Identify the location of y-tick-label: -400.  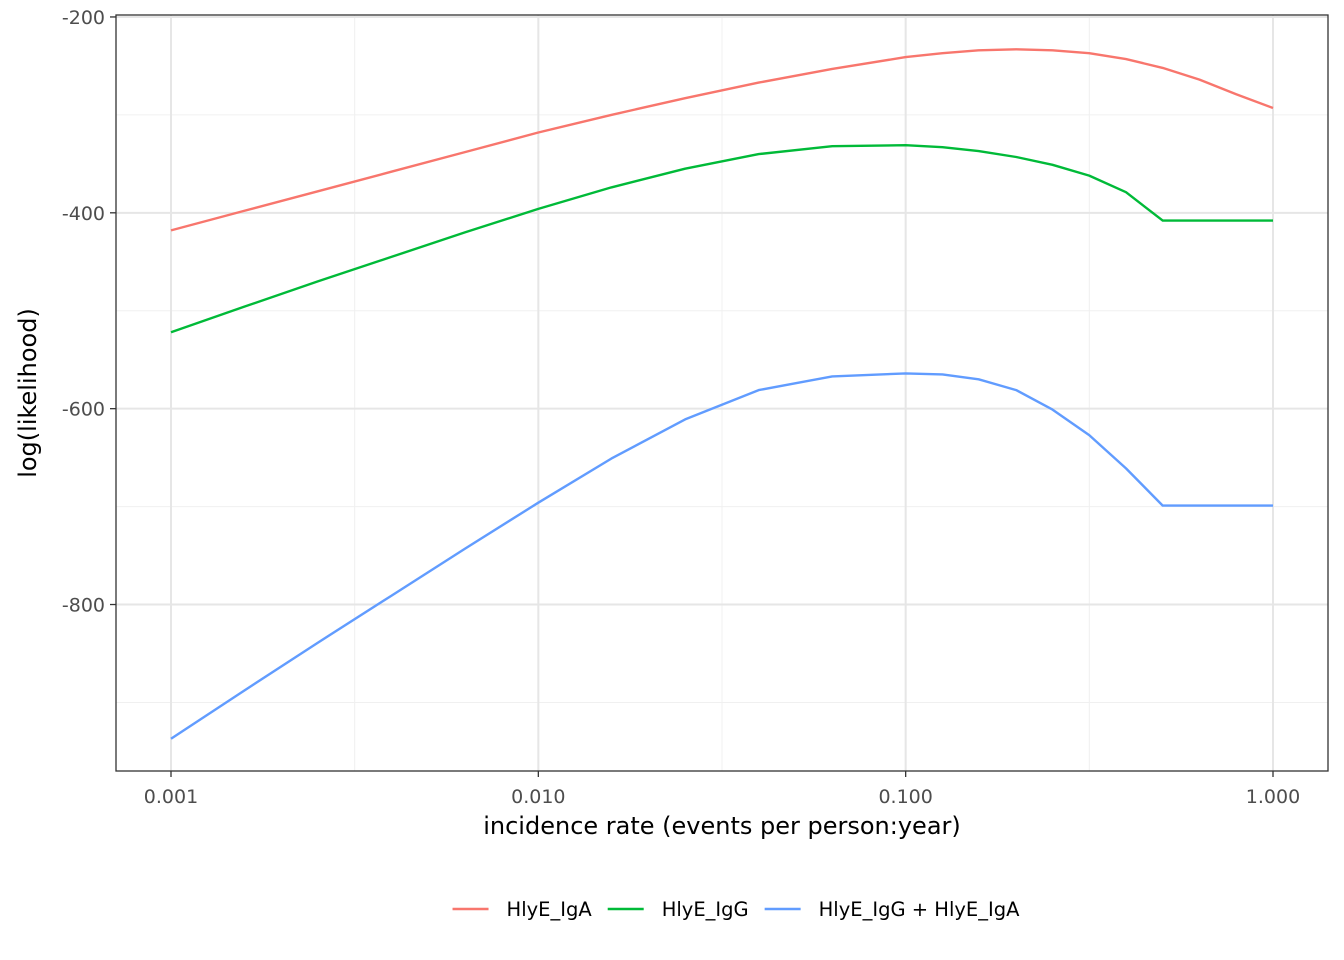
(83, 214).